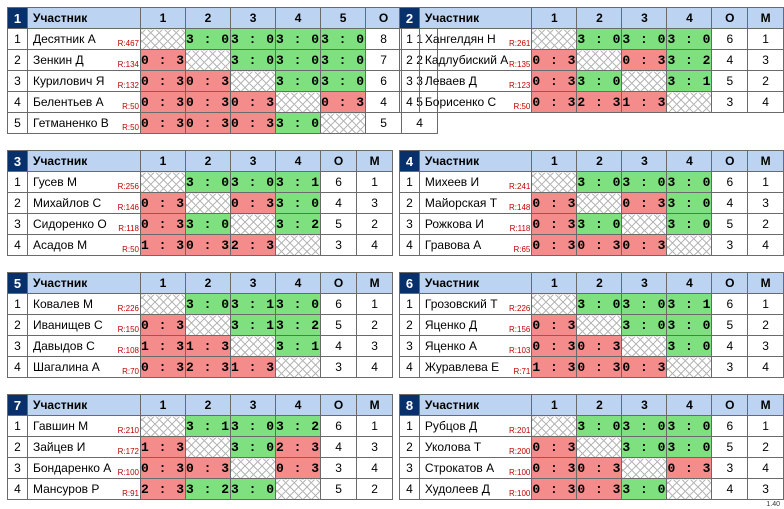 The width and height of the screenshot is (784, 509). What do you see at coordinates (67, 203) in the screenshot?
I see `player-name: Михайлов С` at bounding box center [67, 203].